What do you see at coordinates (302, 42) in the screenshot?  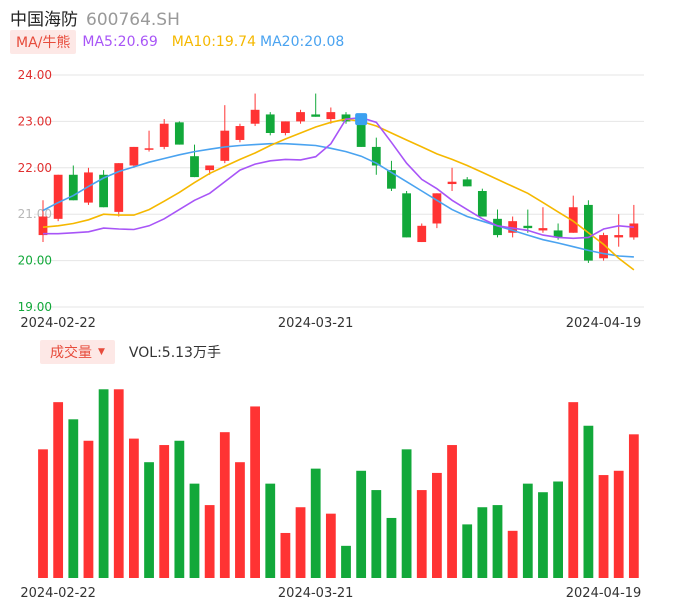 I see `ma20-label: MA20:20.08` at bounding box center [302, 42].